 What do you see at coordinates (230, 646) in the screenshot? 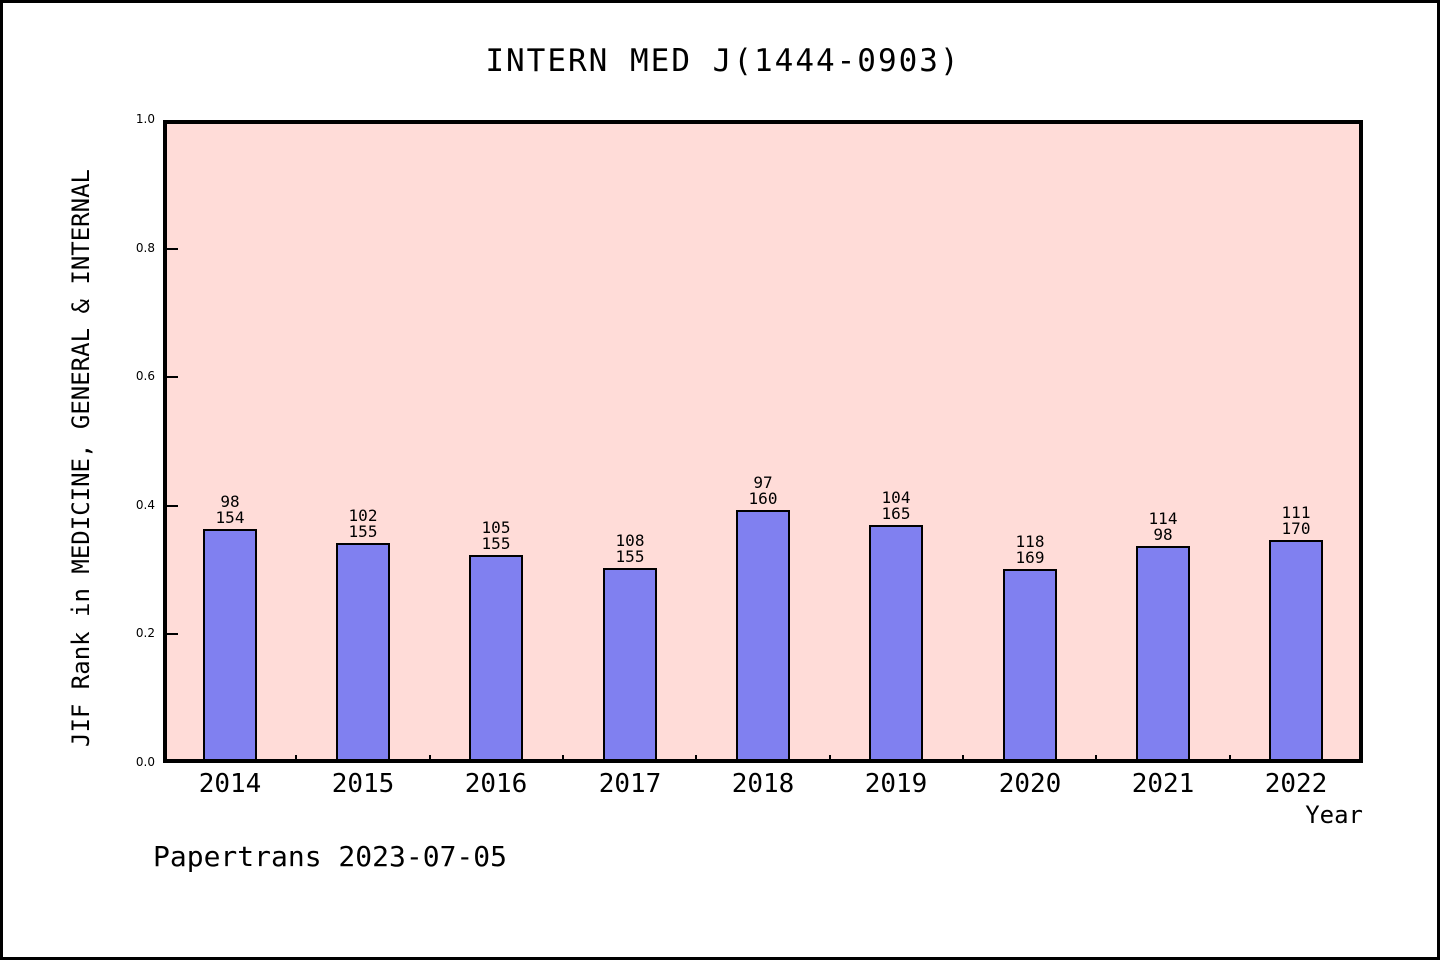
I see `bar-2014` at bounding box center [230, 646].